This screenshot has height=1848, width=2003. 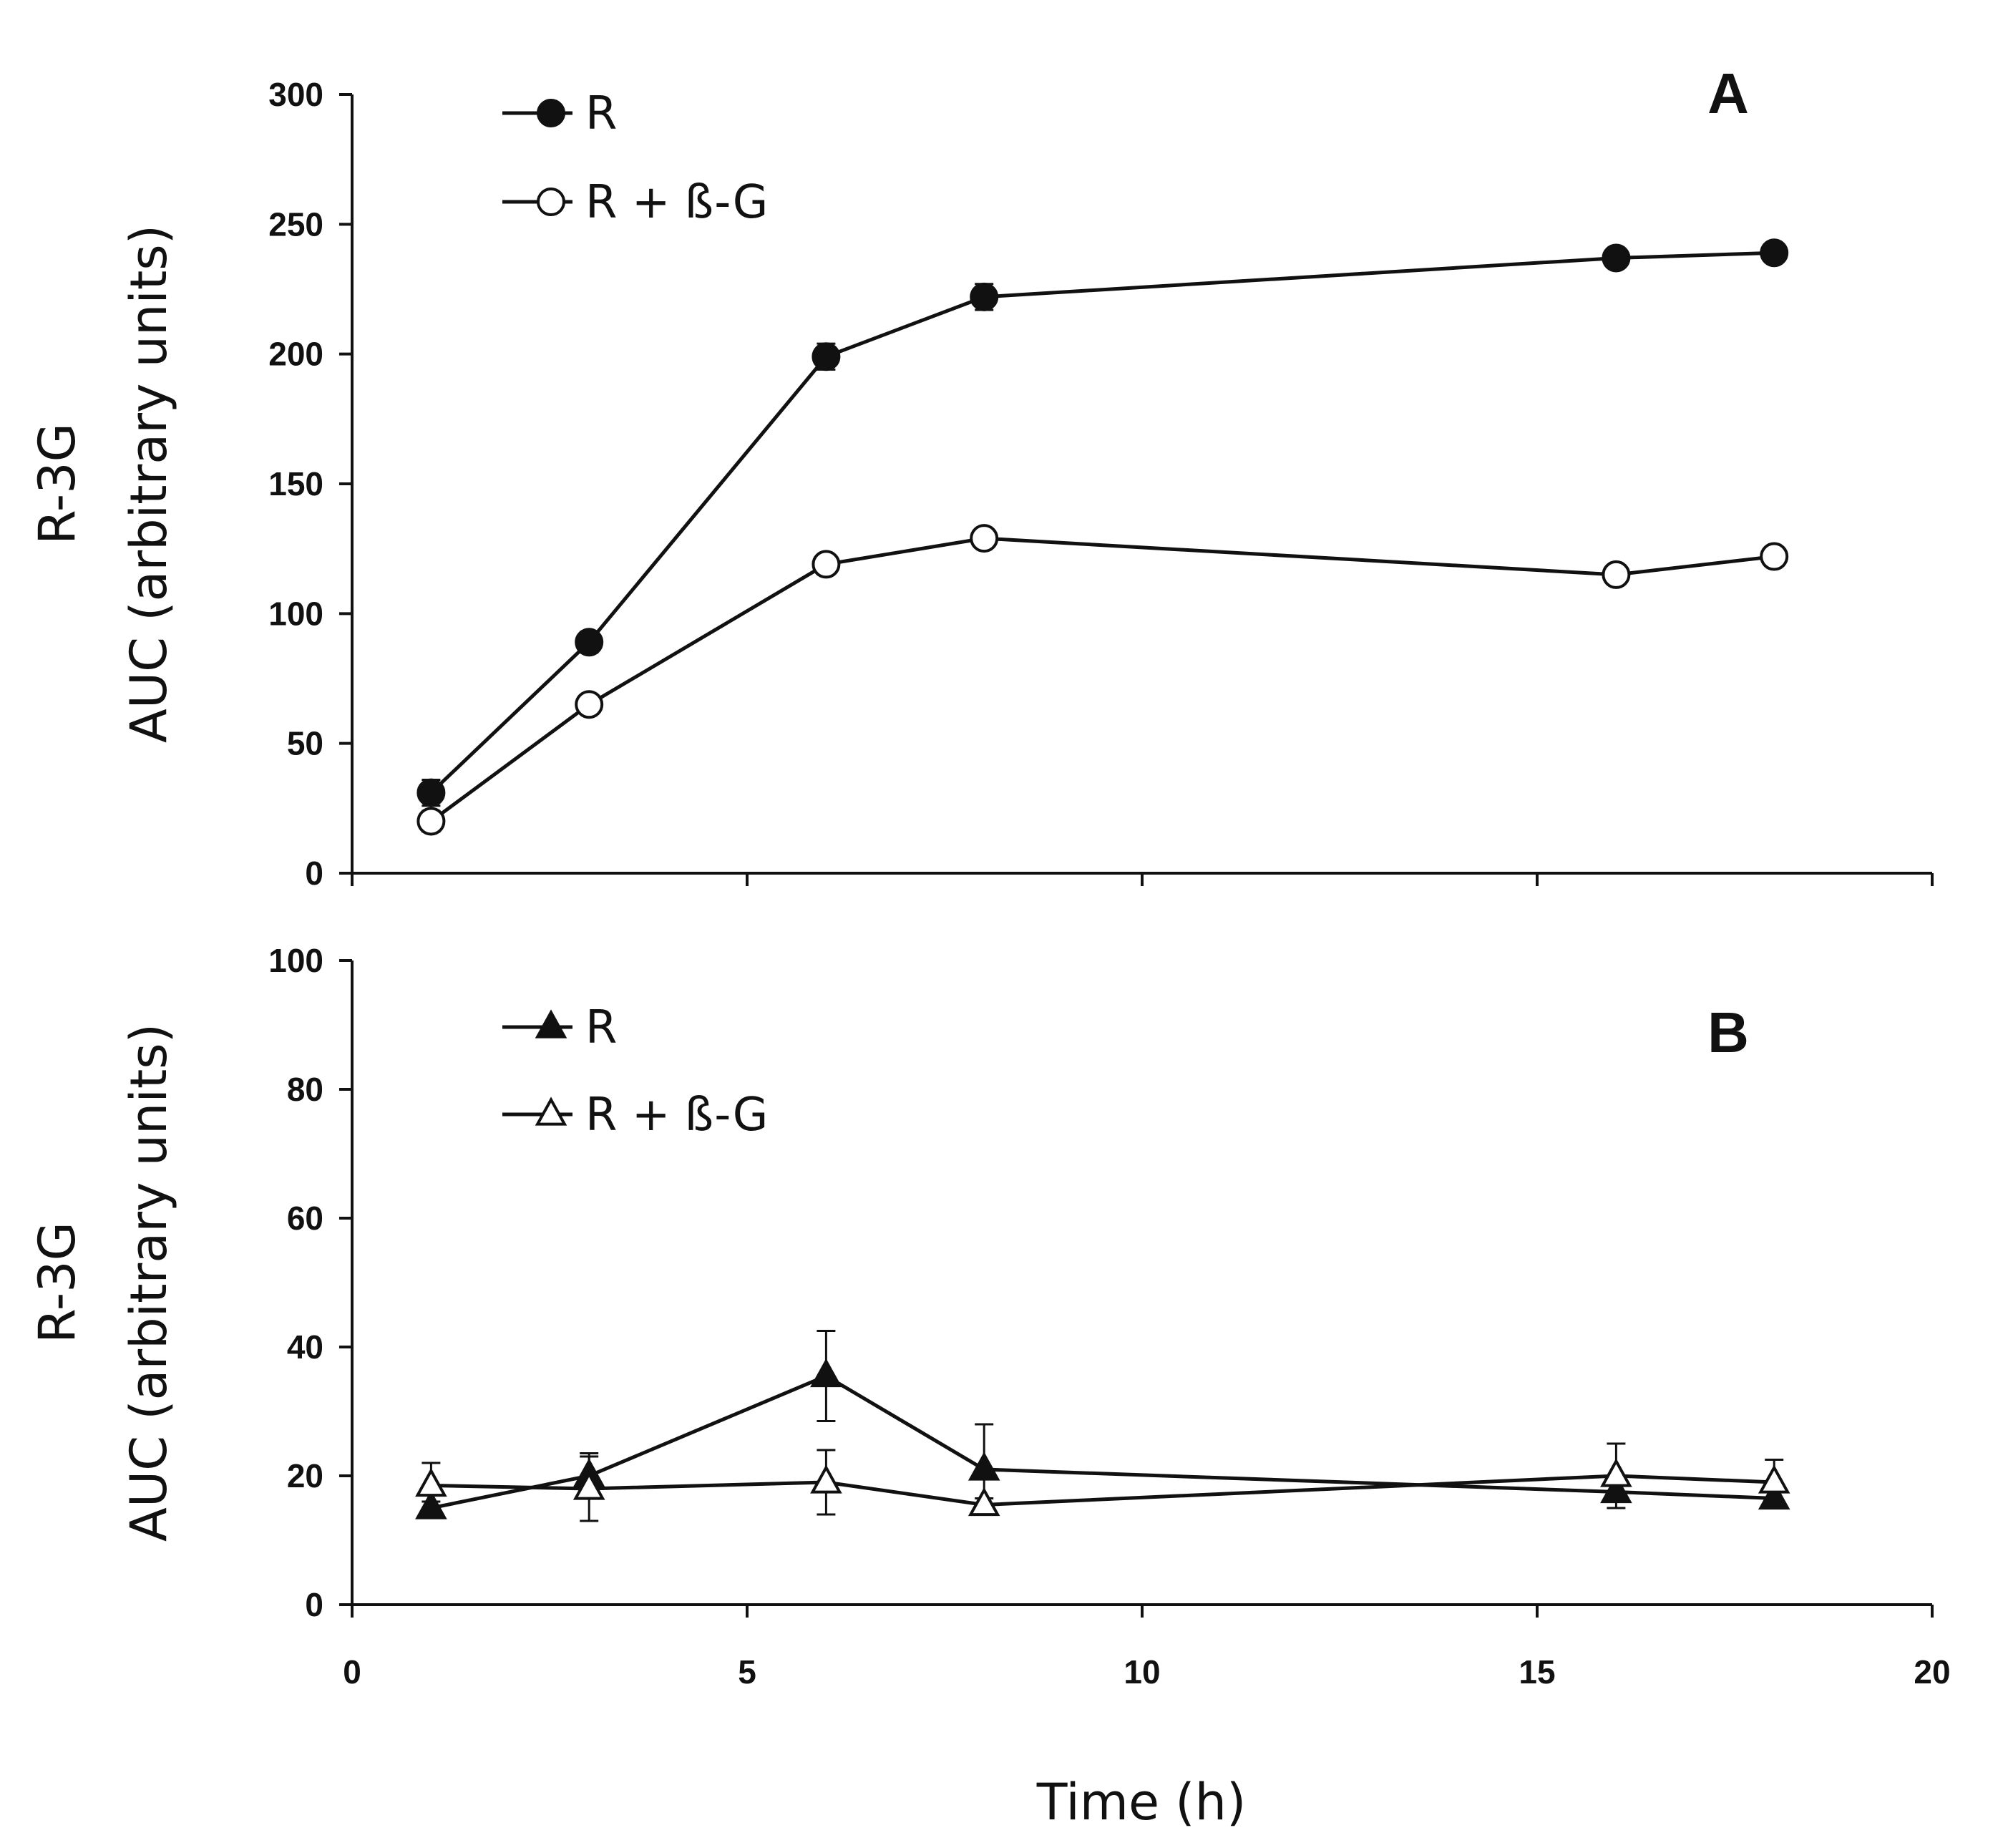 What do you see at coordinates (295, 224) in the screenshot?
I see `y-tick-label: 250` at bounding box center [295, 224].